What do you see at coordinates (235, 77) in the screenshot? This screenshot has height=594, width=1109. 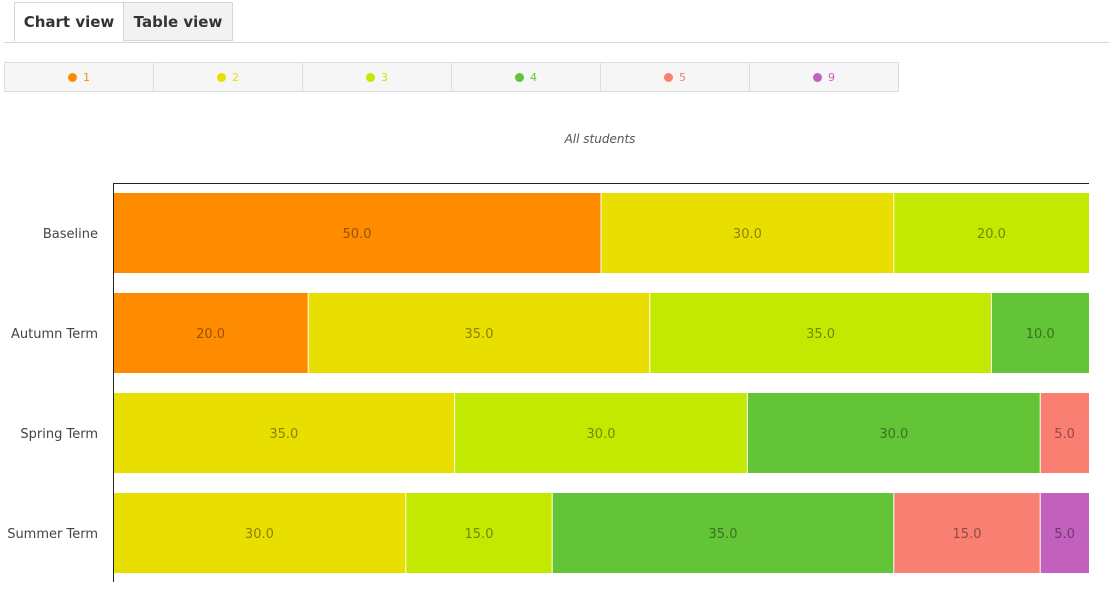 I see `legend-label: 2` at bounding box center [235, 77].